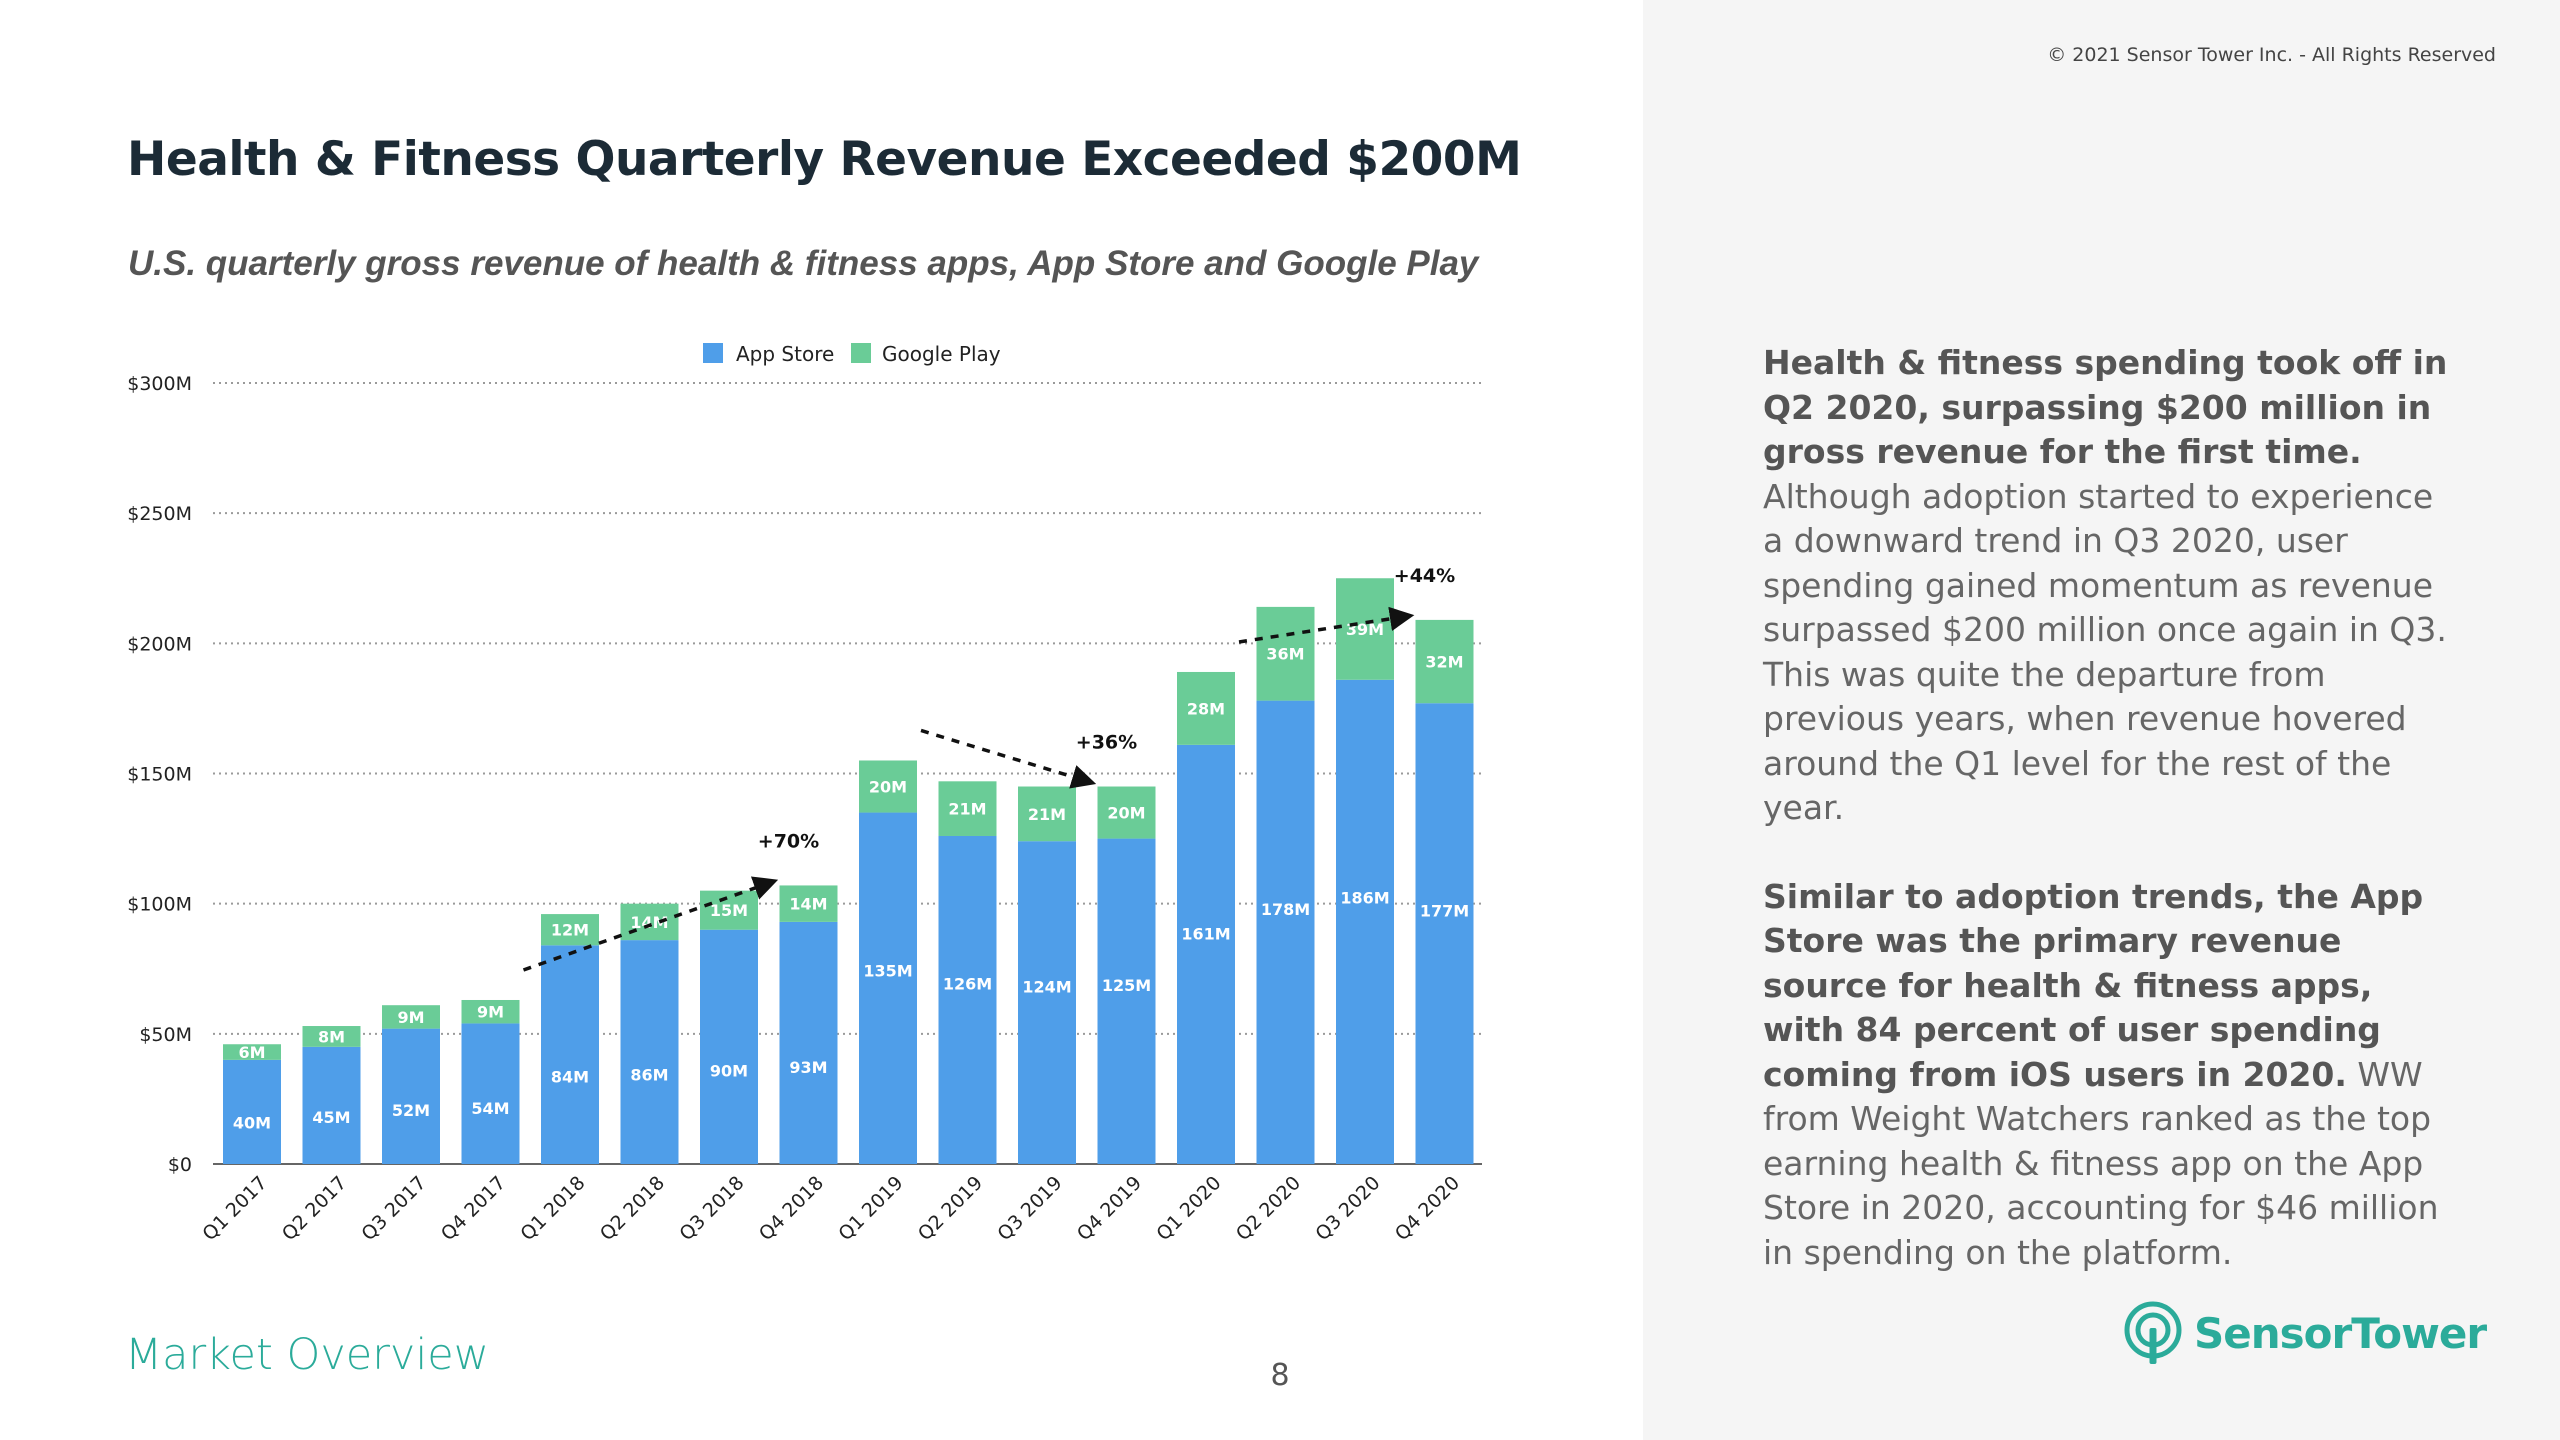 The height and width of the screenshot is (1440, 2560). I want to click on y-tick-label: $50M, so click(165, 1035).